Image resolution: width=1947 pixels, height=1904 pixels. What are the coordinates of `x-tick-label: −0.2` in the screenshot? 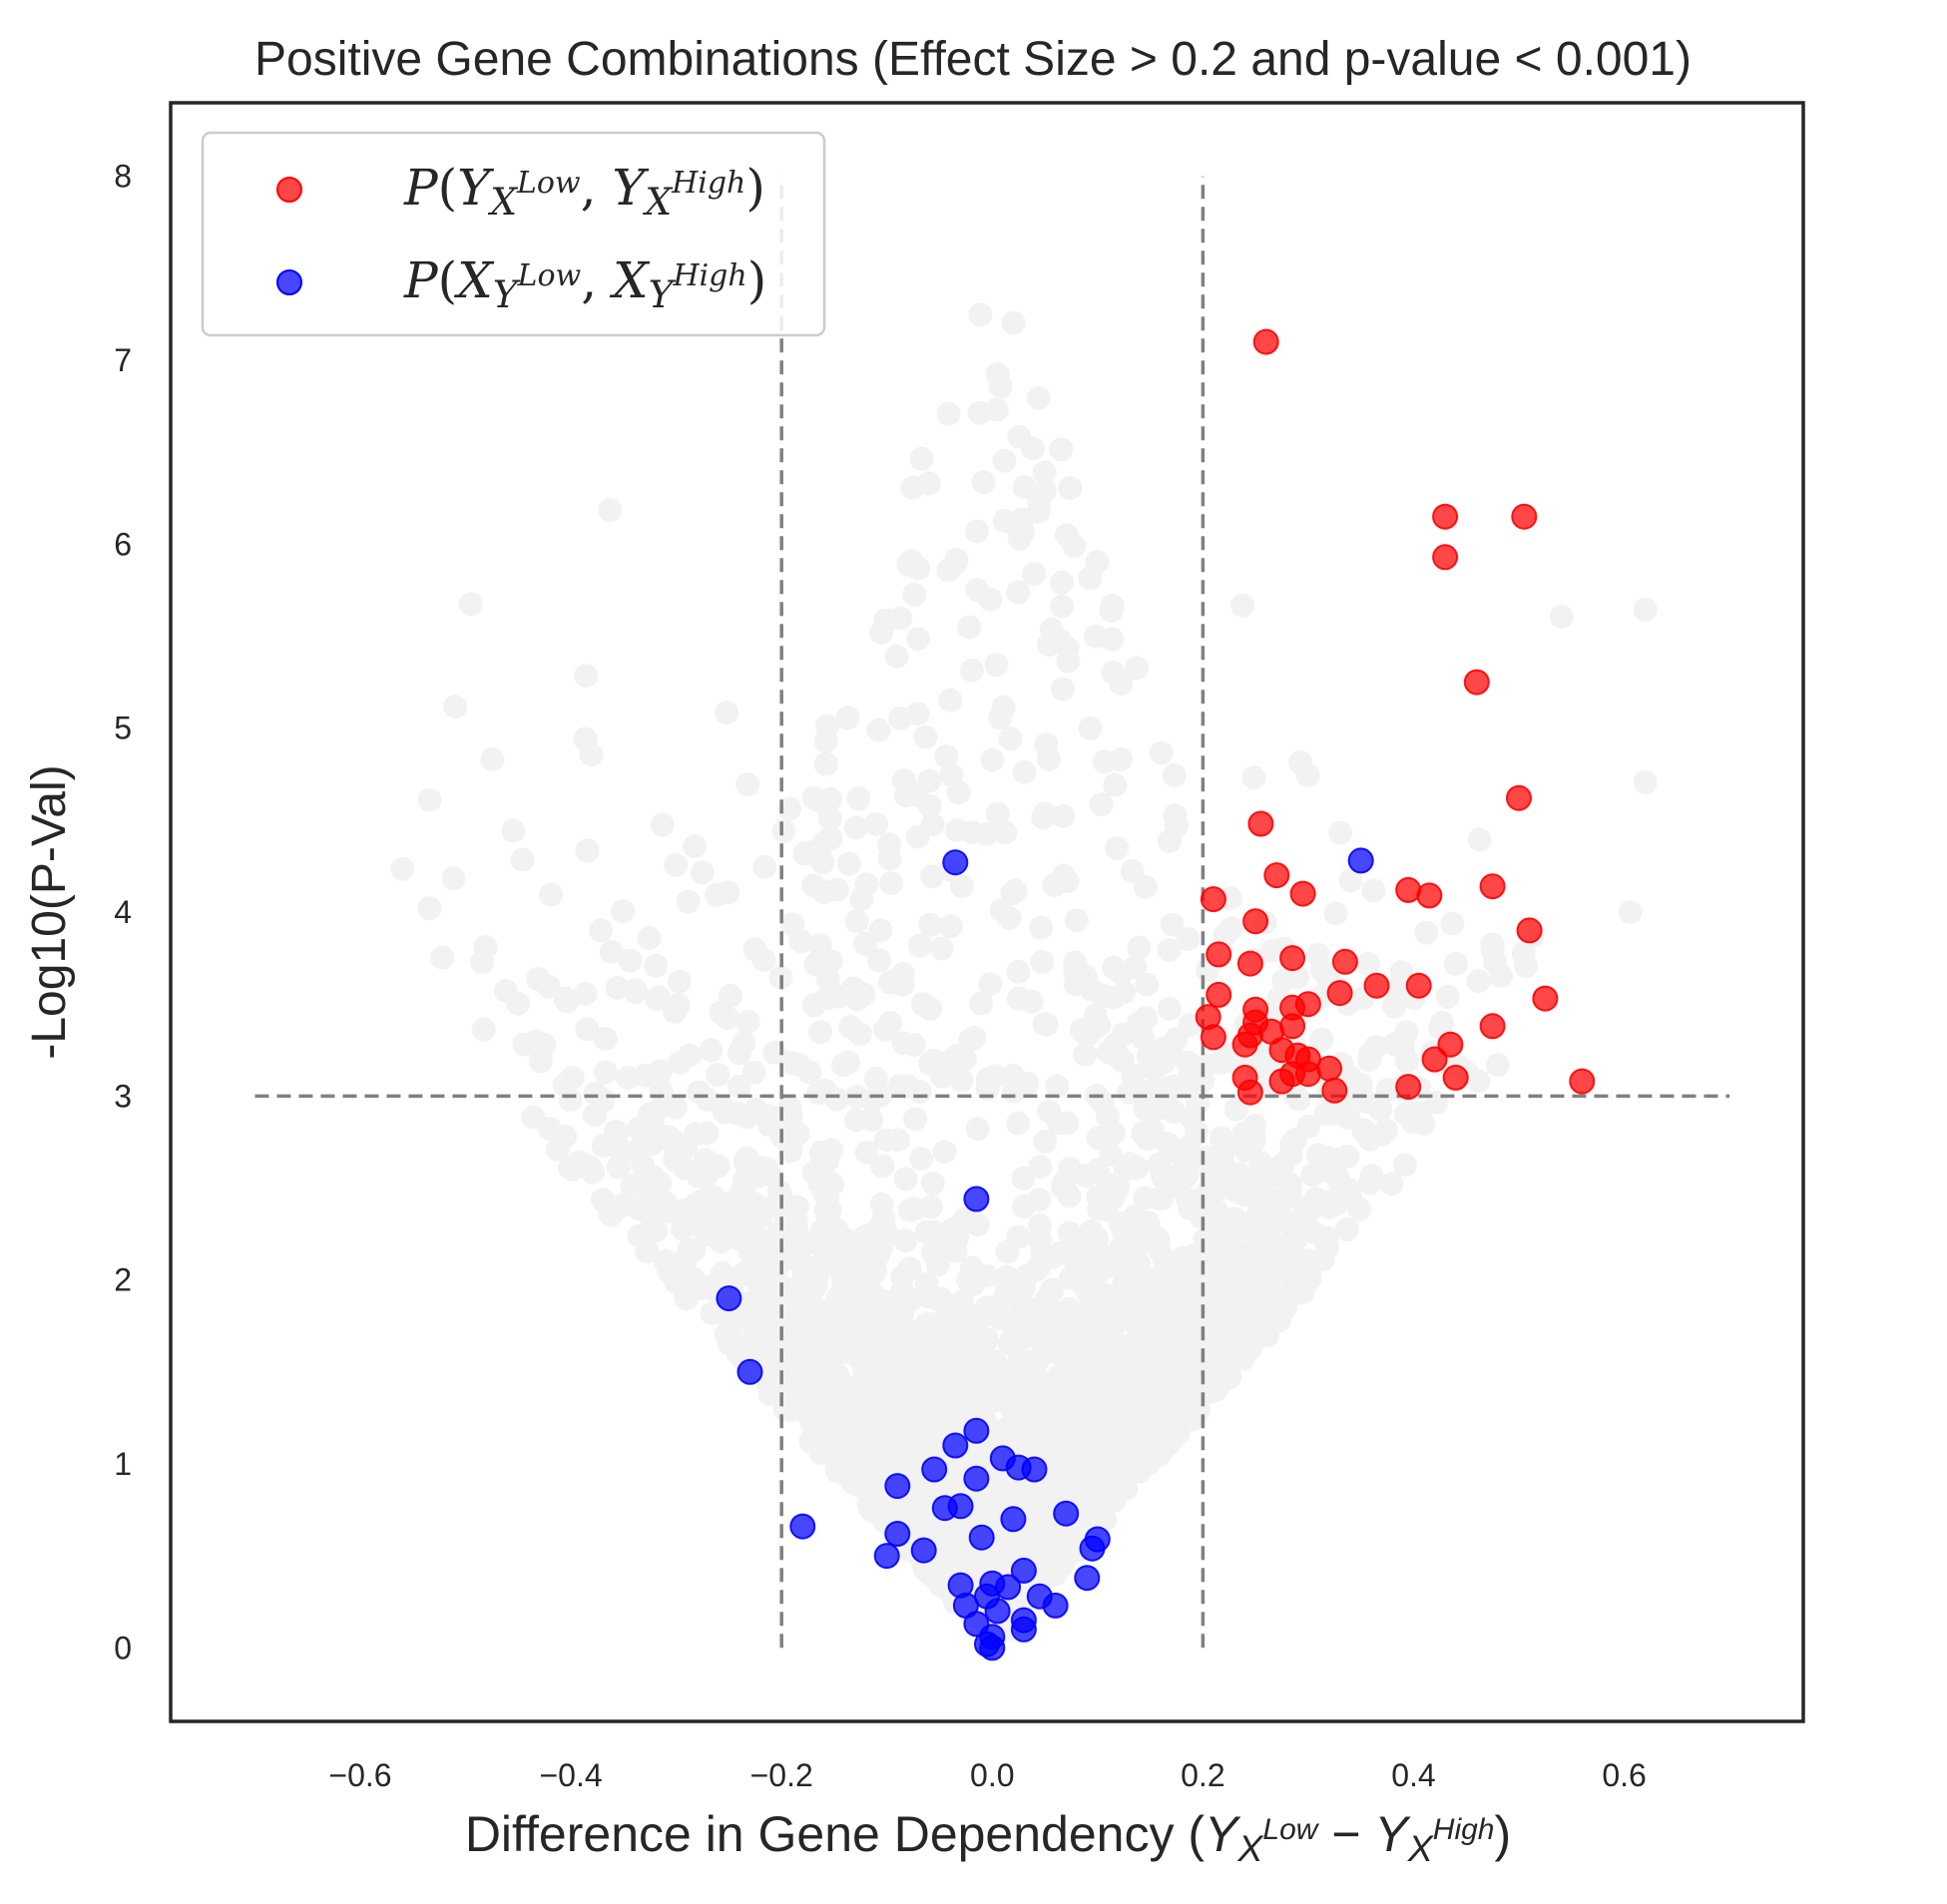 It's located at (781, 1775).